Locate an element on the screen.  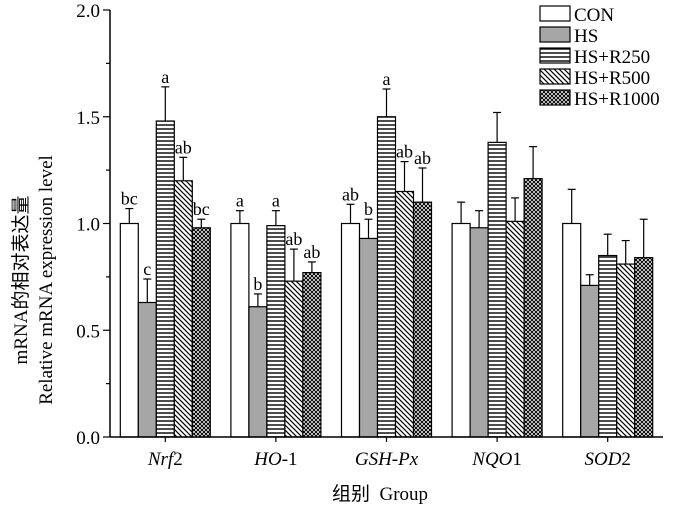
legend-label: HS is located at coordinates (586, 36).